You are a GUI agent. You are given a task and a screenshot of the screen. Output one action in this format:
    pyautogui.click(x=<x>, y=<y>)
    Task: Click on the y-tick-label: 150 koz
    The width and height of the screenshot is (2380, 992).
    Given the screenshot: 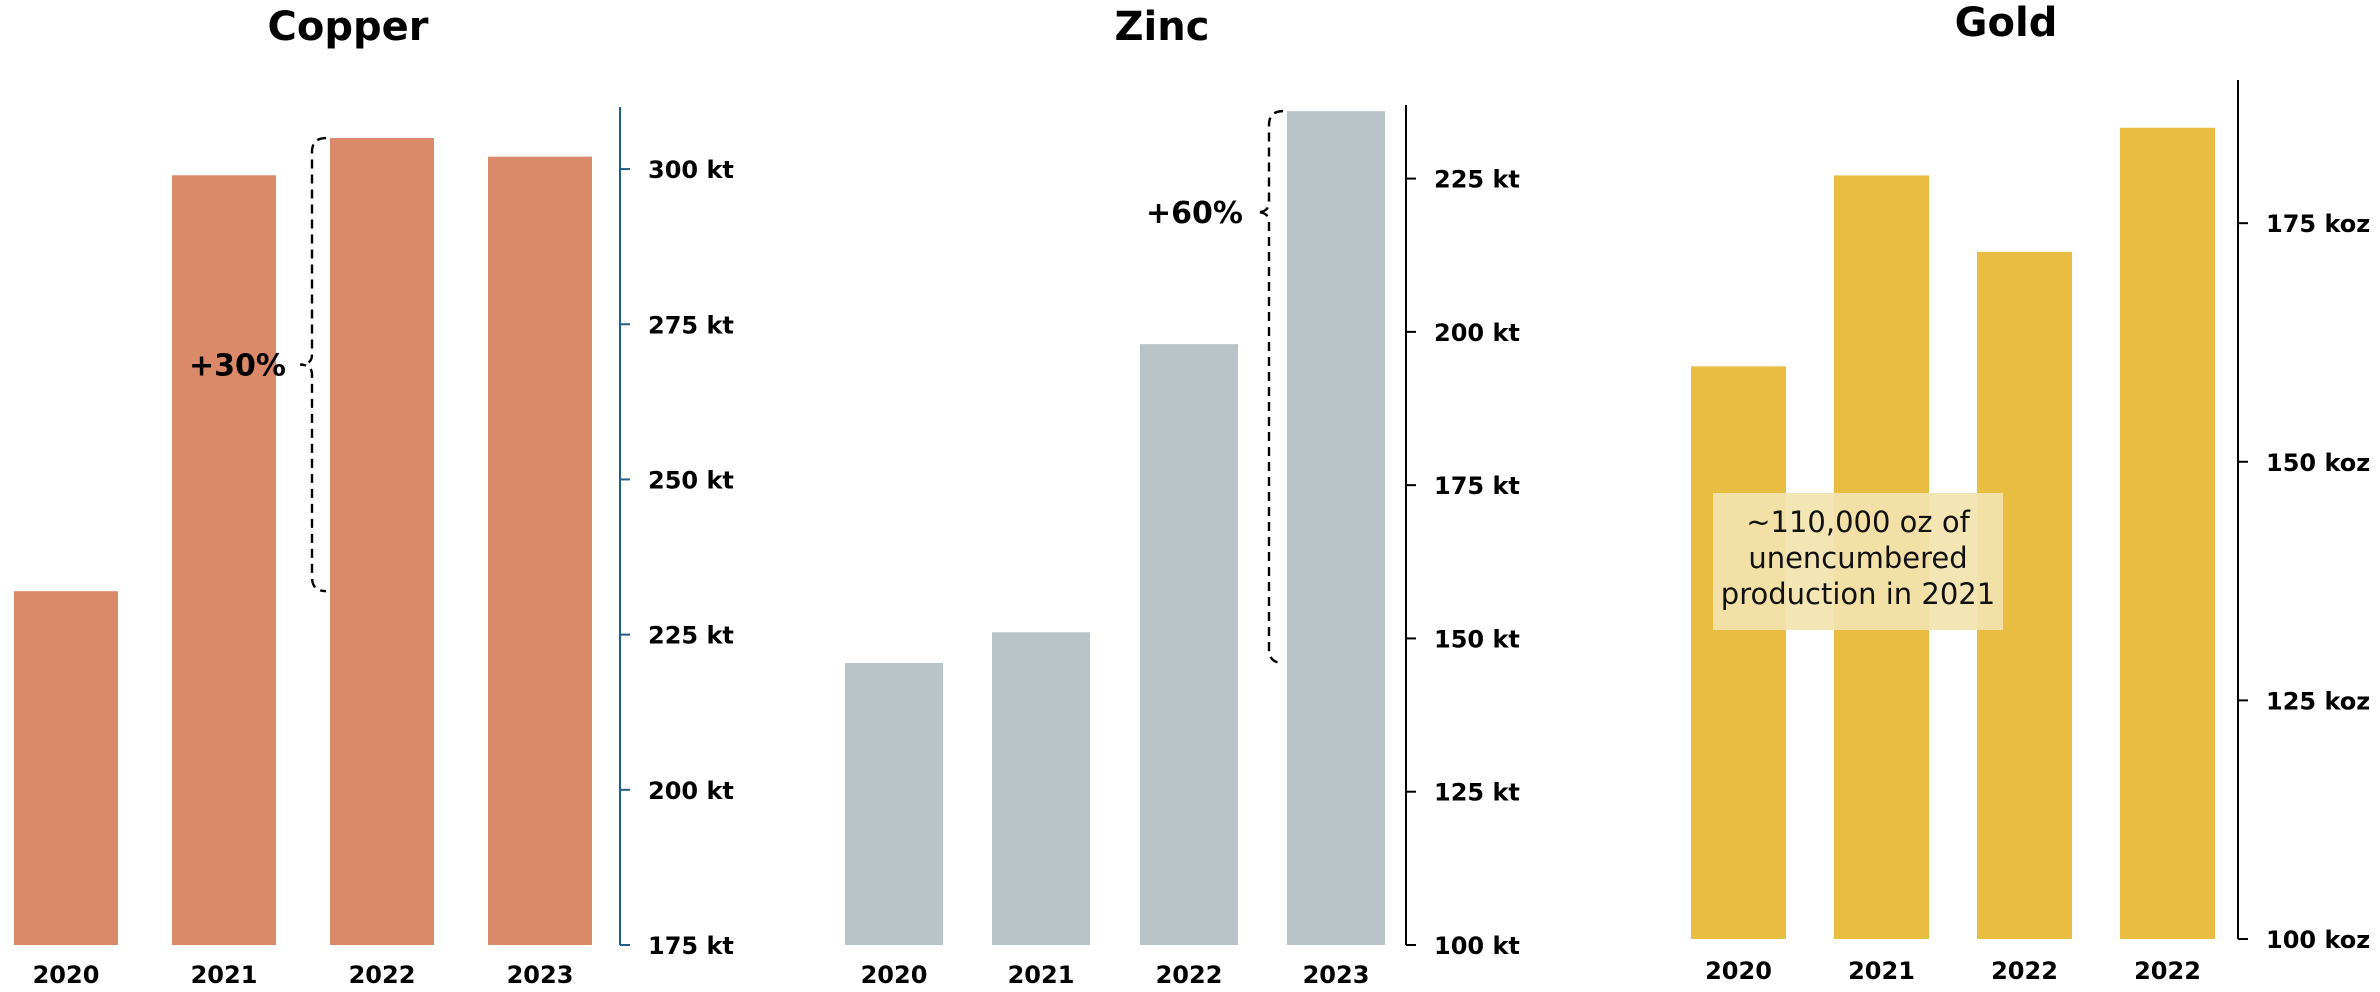 What is the action you would take?
    pyautogui.click(x=2318, y=463)
    